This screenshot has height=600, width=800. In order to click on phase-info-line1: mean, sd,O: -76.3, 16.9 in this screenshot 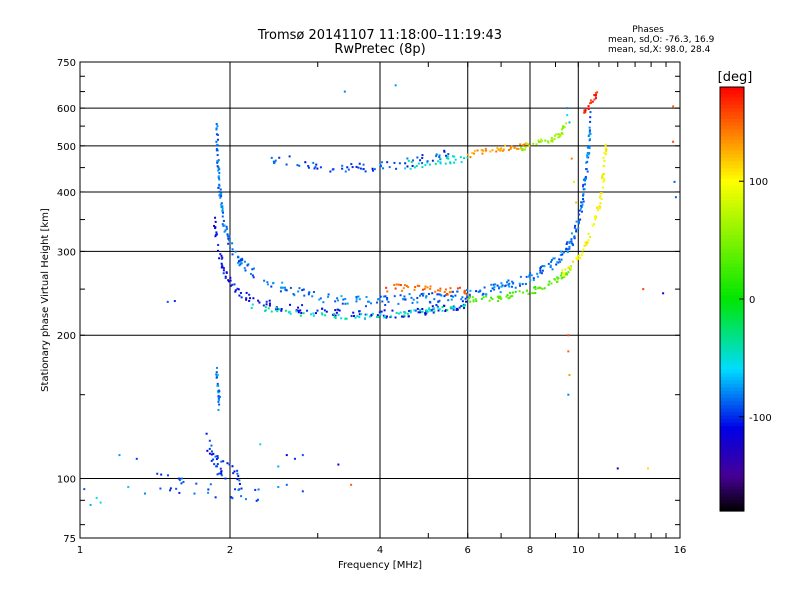, I will do `click(661, 40)`.